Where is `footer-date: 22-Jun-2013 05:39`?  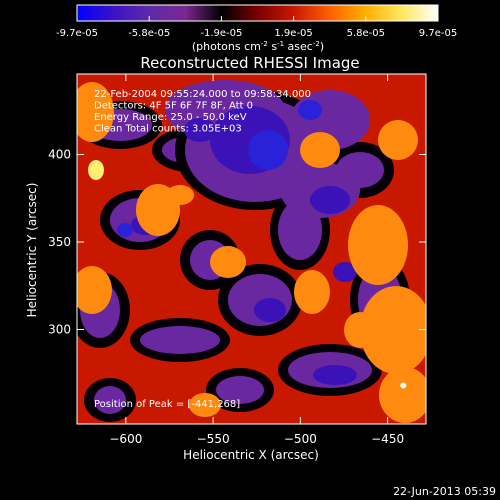
footer-date: 22-Jun-2013 05:39 is located at coordinates (444, 491).